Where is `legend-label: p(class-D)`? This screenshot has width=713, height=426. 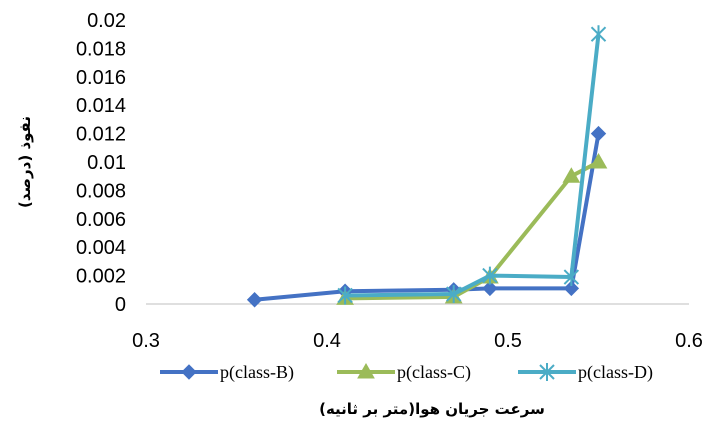
legend-label: p(class-D) is located at coordinates (615, 372).